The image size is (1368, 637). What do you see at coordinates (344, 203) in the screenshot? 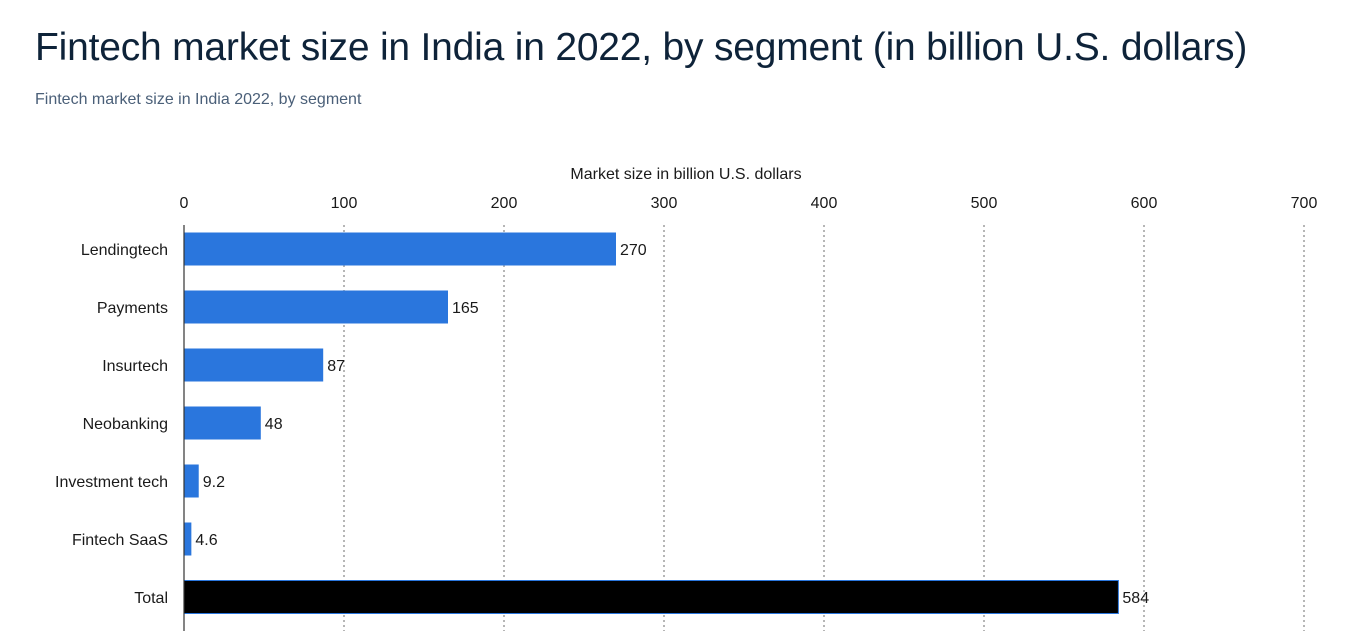
I see `x-tick-label: 100` at bounding box center [344, 203].